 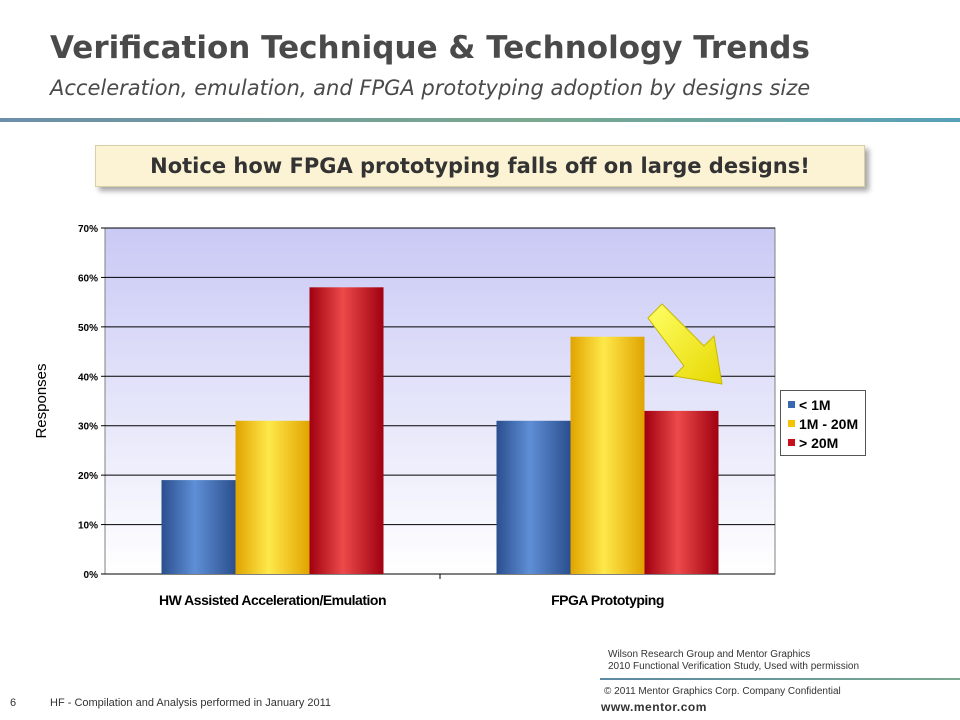 I want to click on annotation-arrow, so click(x=685, y=344).